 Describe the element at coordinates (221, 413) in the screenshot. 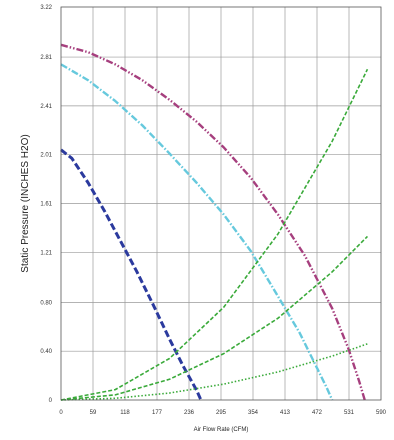

I see `x-tick-label: 295` at that location.